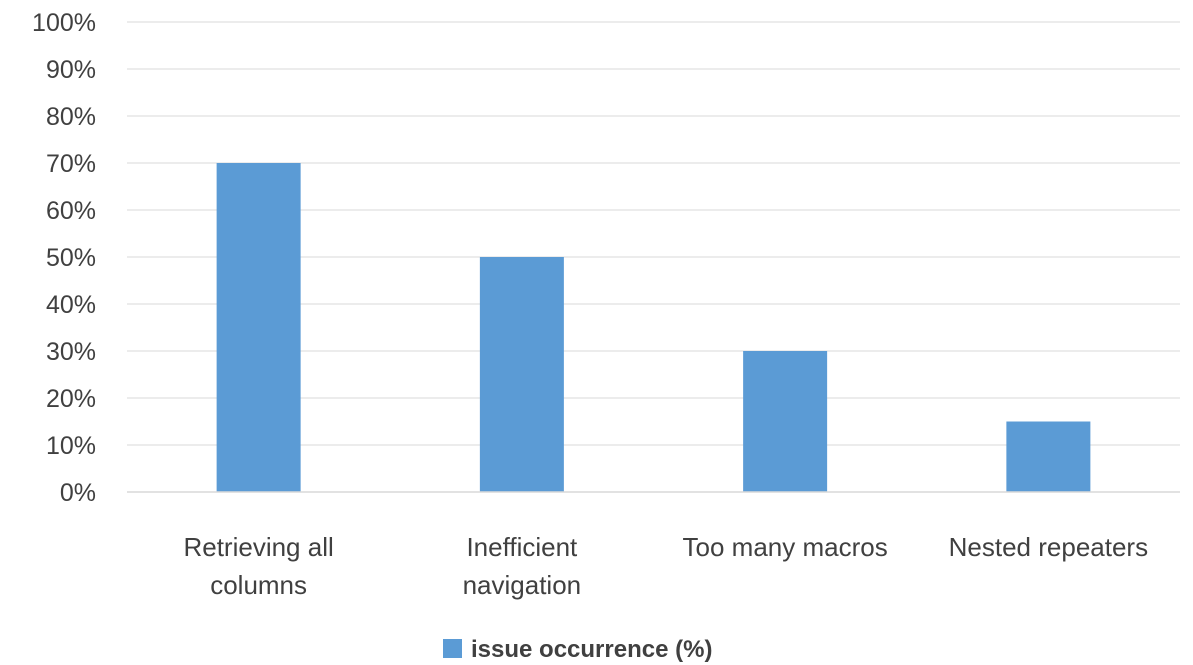  I want to click on y-tick-label-80: 80%, so click(71, 117).